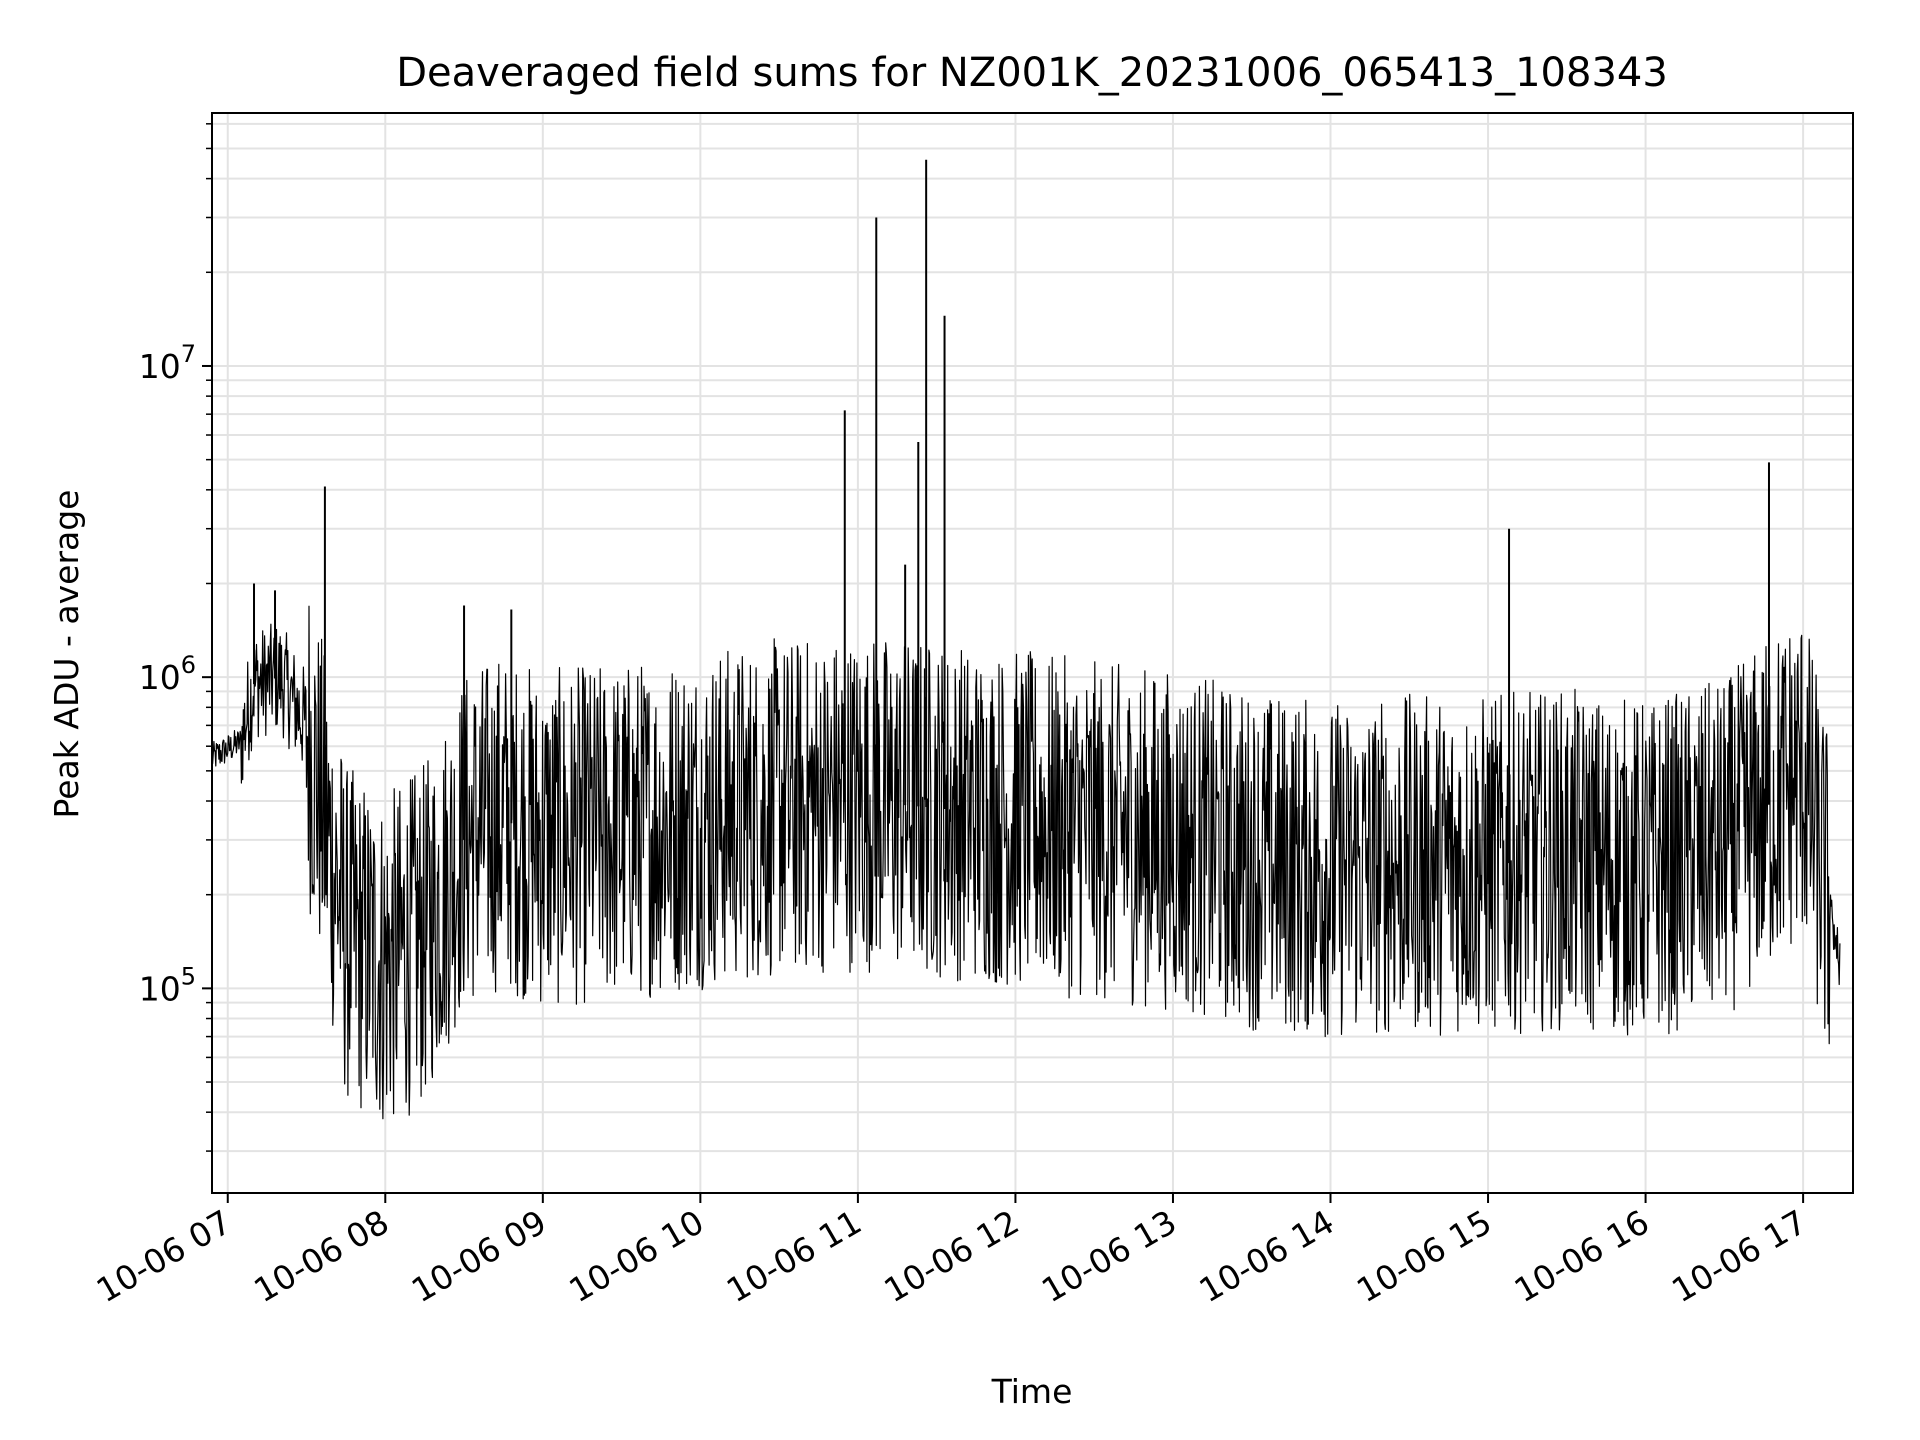 The height and width of the screenshot is (1440, 1920). I want to click on x-axis-label: Time, so click(1032, 1391).